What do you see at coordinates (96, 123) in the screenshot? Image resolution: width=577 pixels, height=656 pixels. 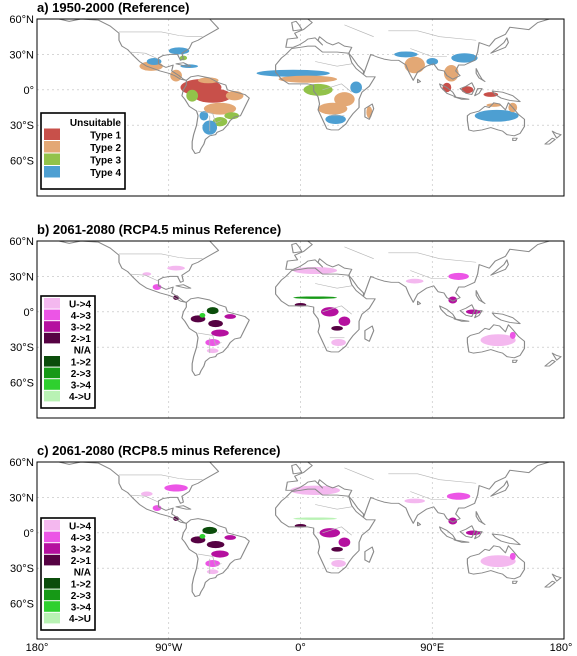 I see `legend-label: Unsuitable` at bounding box center [96, 123].